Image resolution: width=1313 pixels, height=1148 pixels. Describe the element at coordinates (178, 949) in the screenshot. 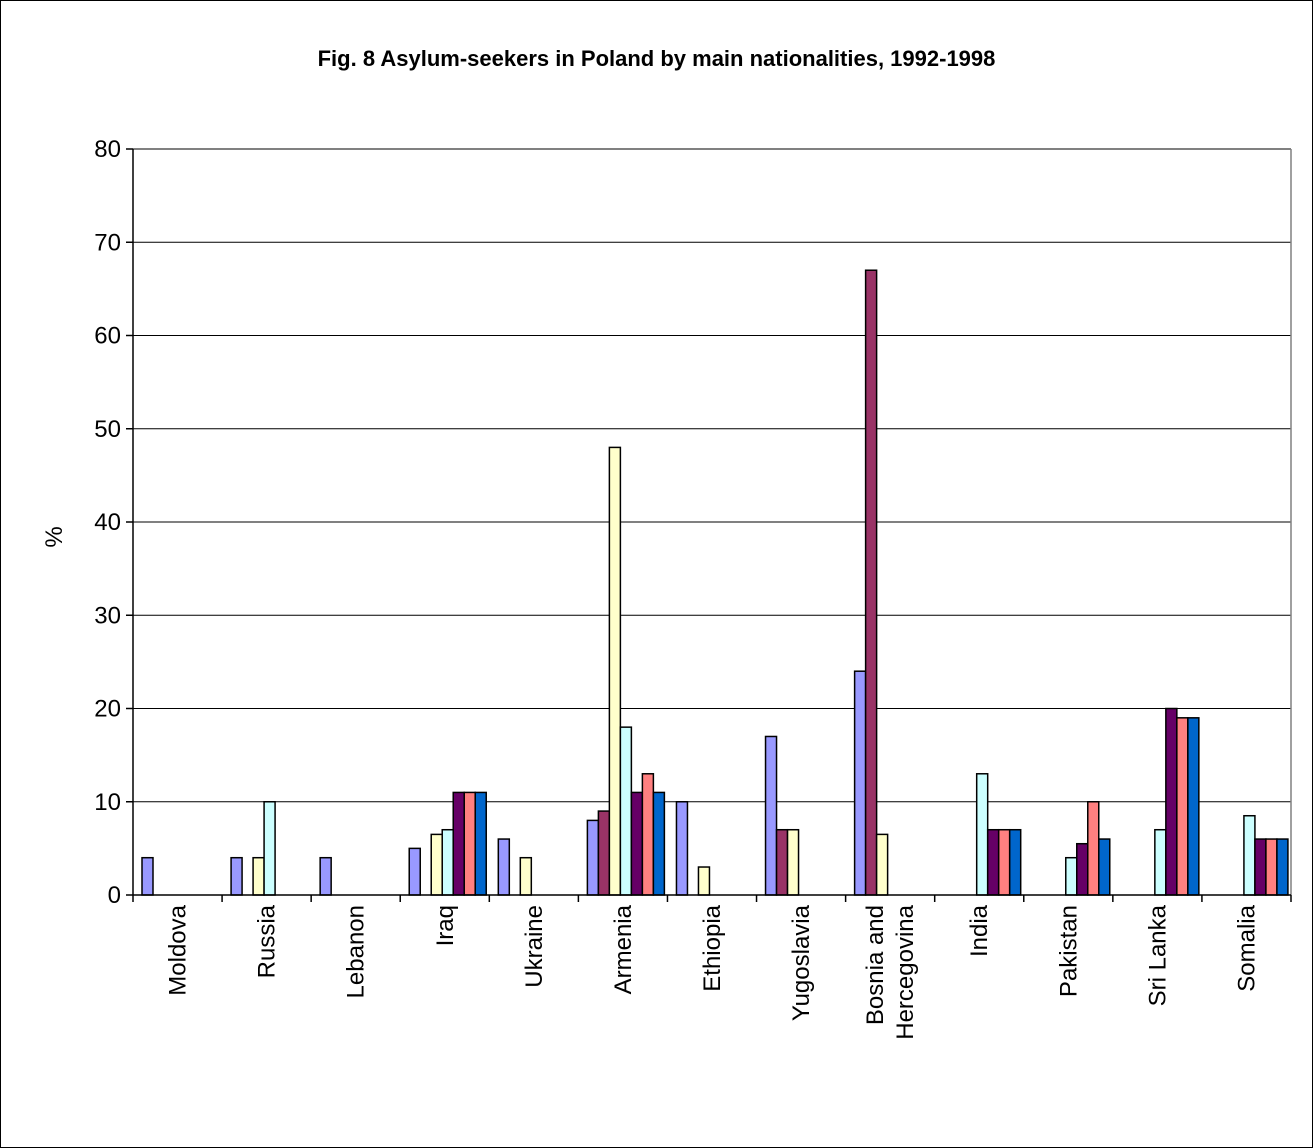

I see `category-label: Moldova` at that location.